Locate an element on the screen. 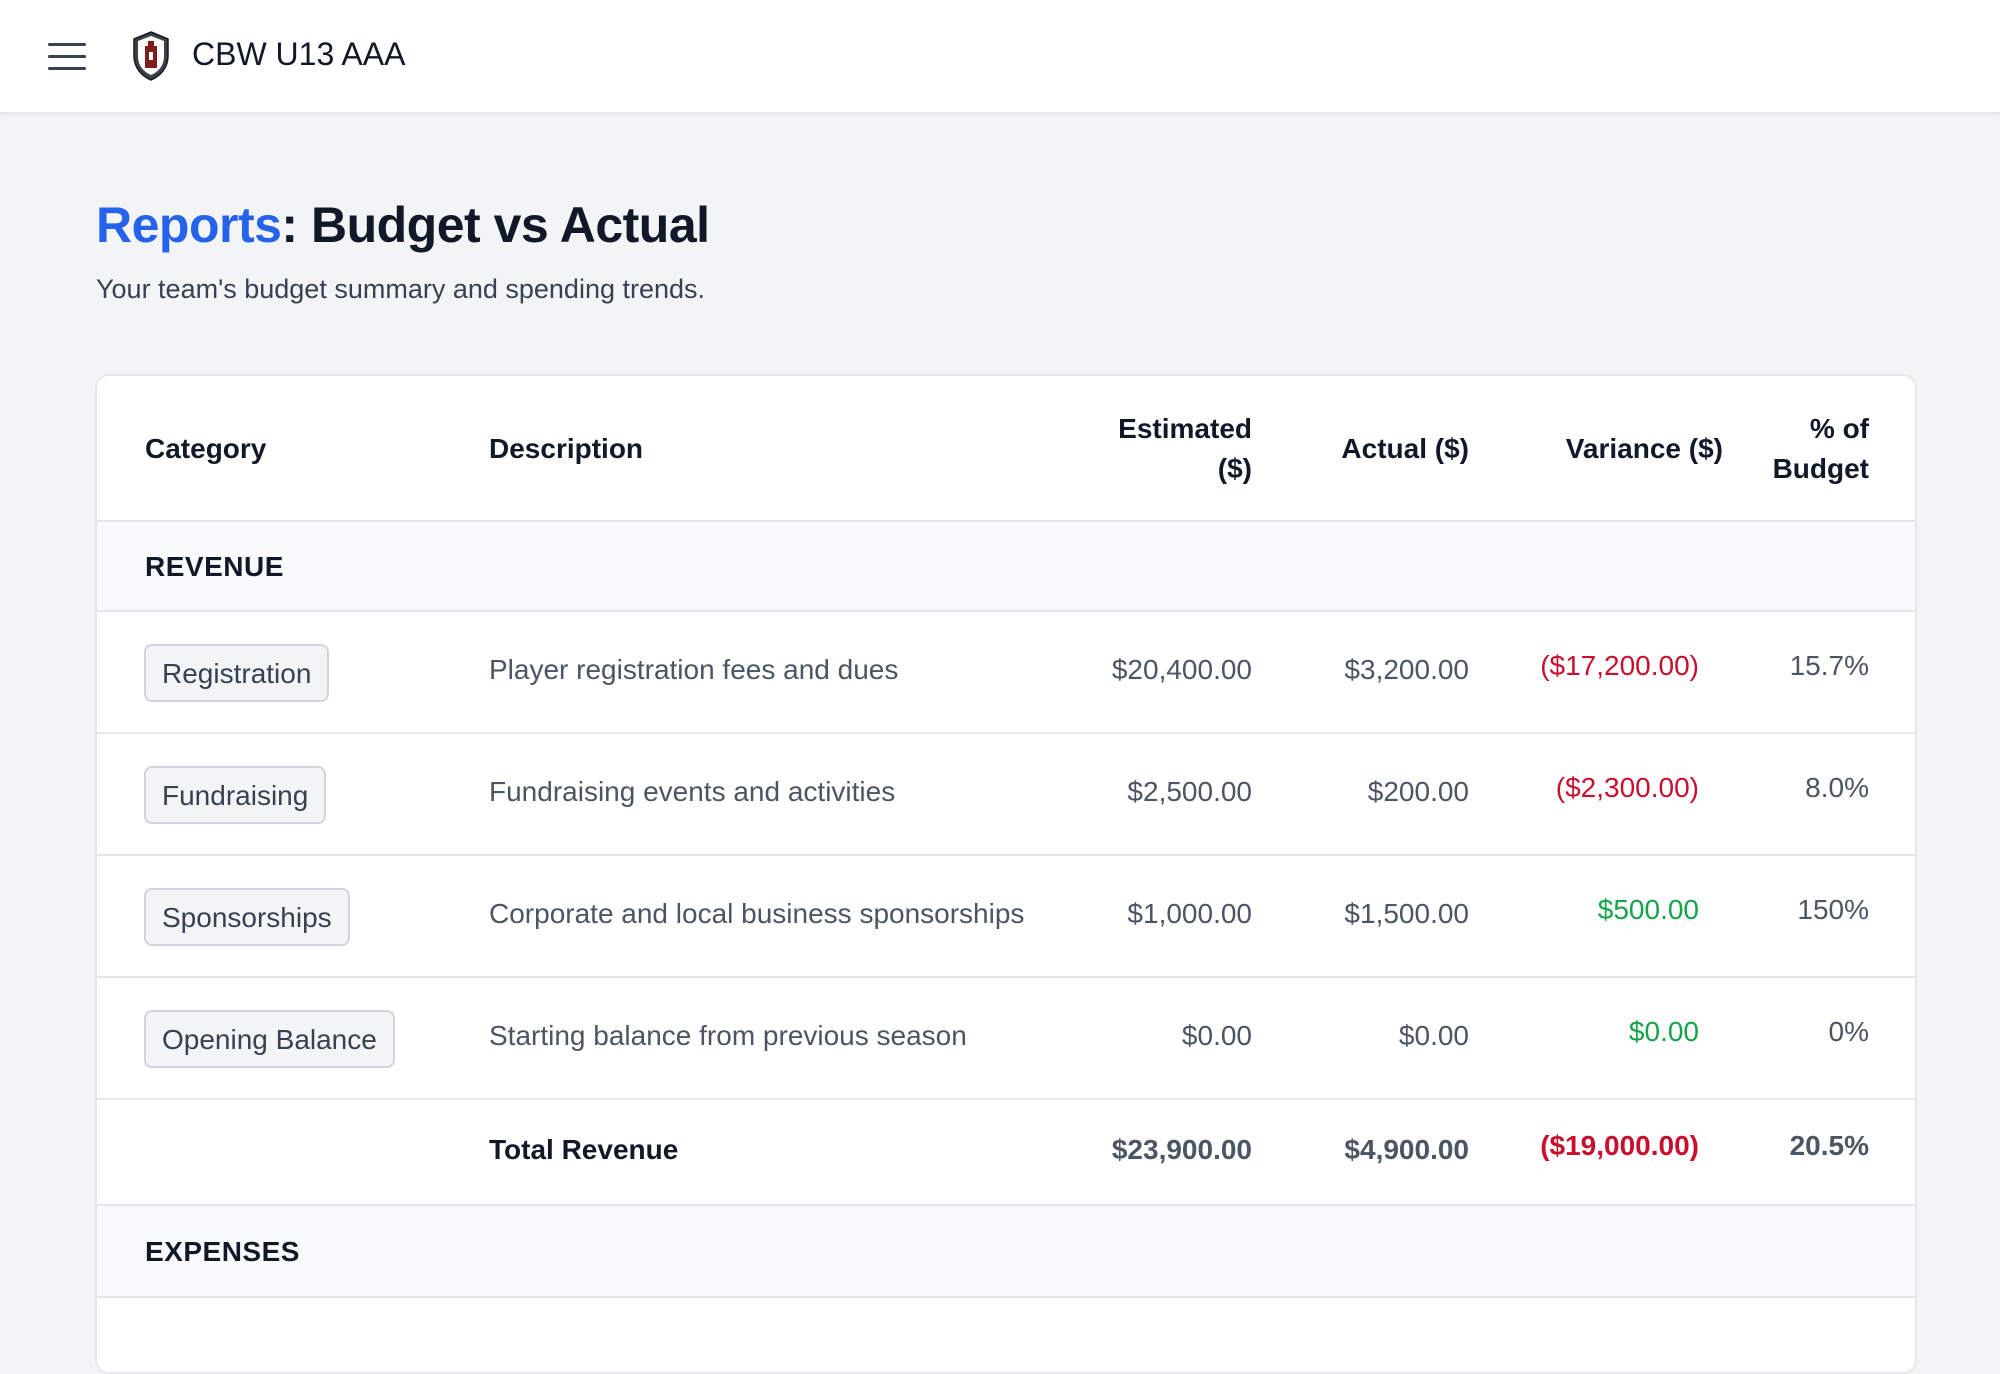 The height and width of the screenshot is (1374, 2000). row-percent: 15.7% is located at coordinates (1829, 665).